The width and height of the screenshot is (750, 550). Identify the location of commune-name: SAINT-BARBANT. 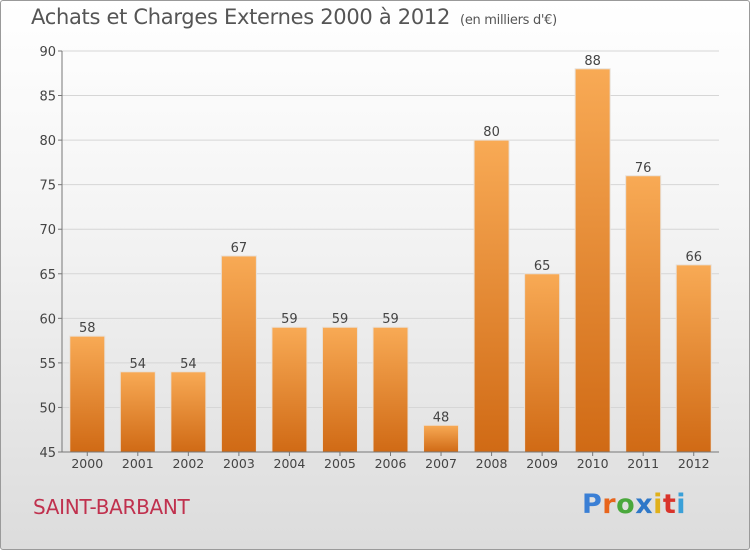
(111, 507).